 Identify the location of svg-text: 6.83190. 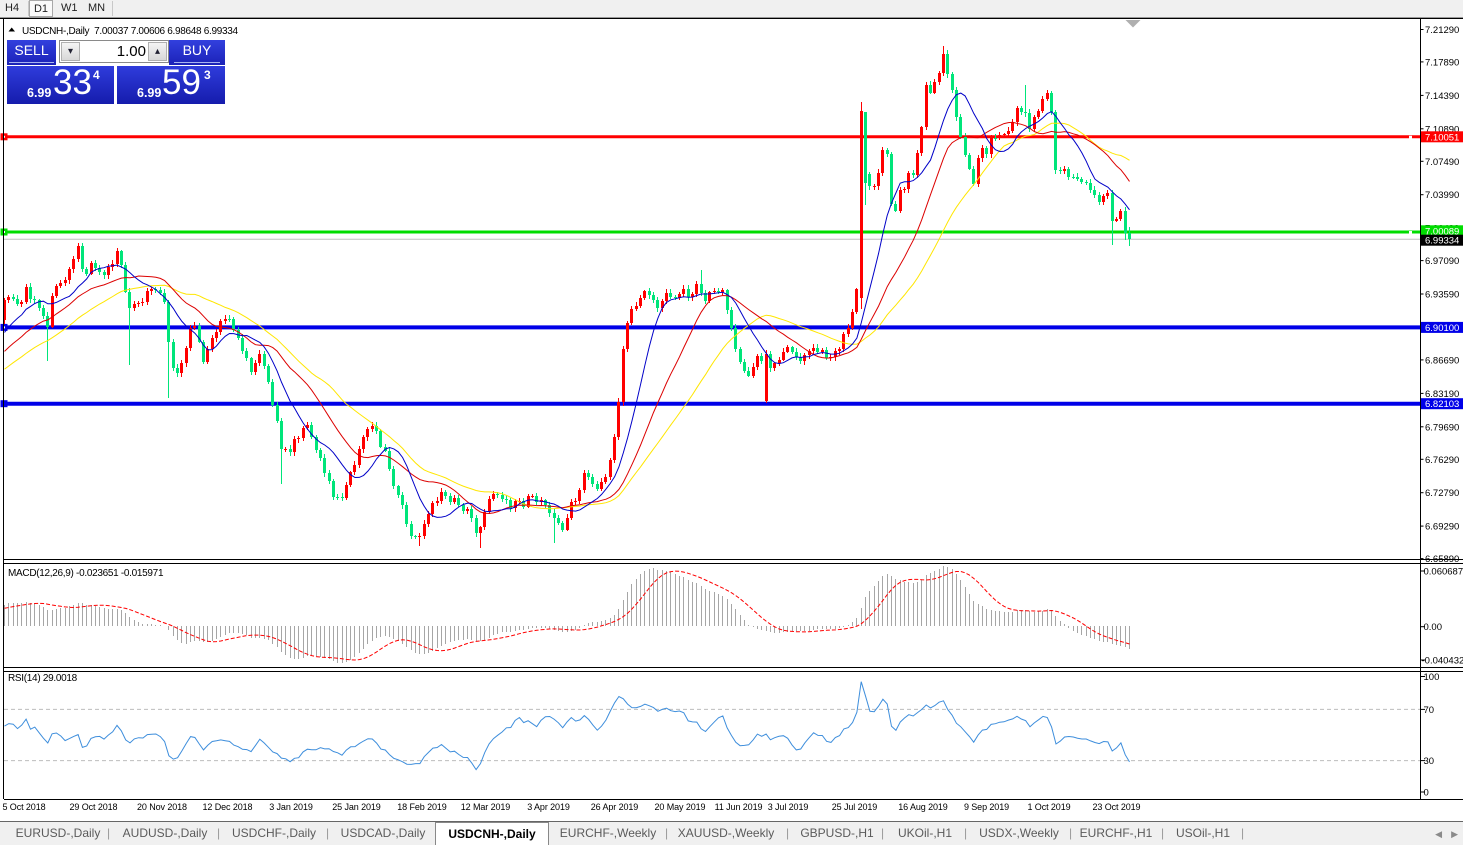
(1442, 394).